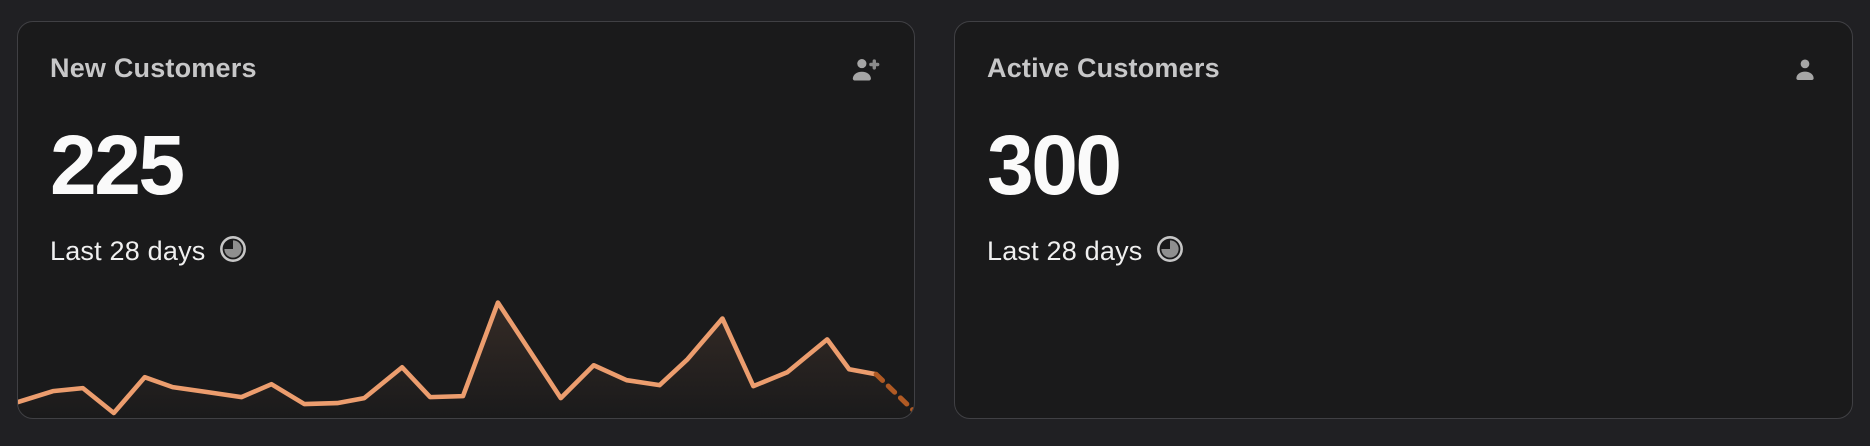  What do you see at coordinates (1403, 71) in the screenshot?
I see `card-header: Active Customers` at bounding box center [1403, 71].